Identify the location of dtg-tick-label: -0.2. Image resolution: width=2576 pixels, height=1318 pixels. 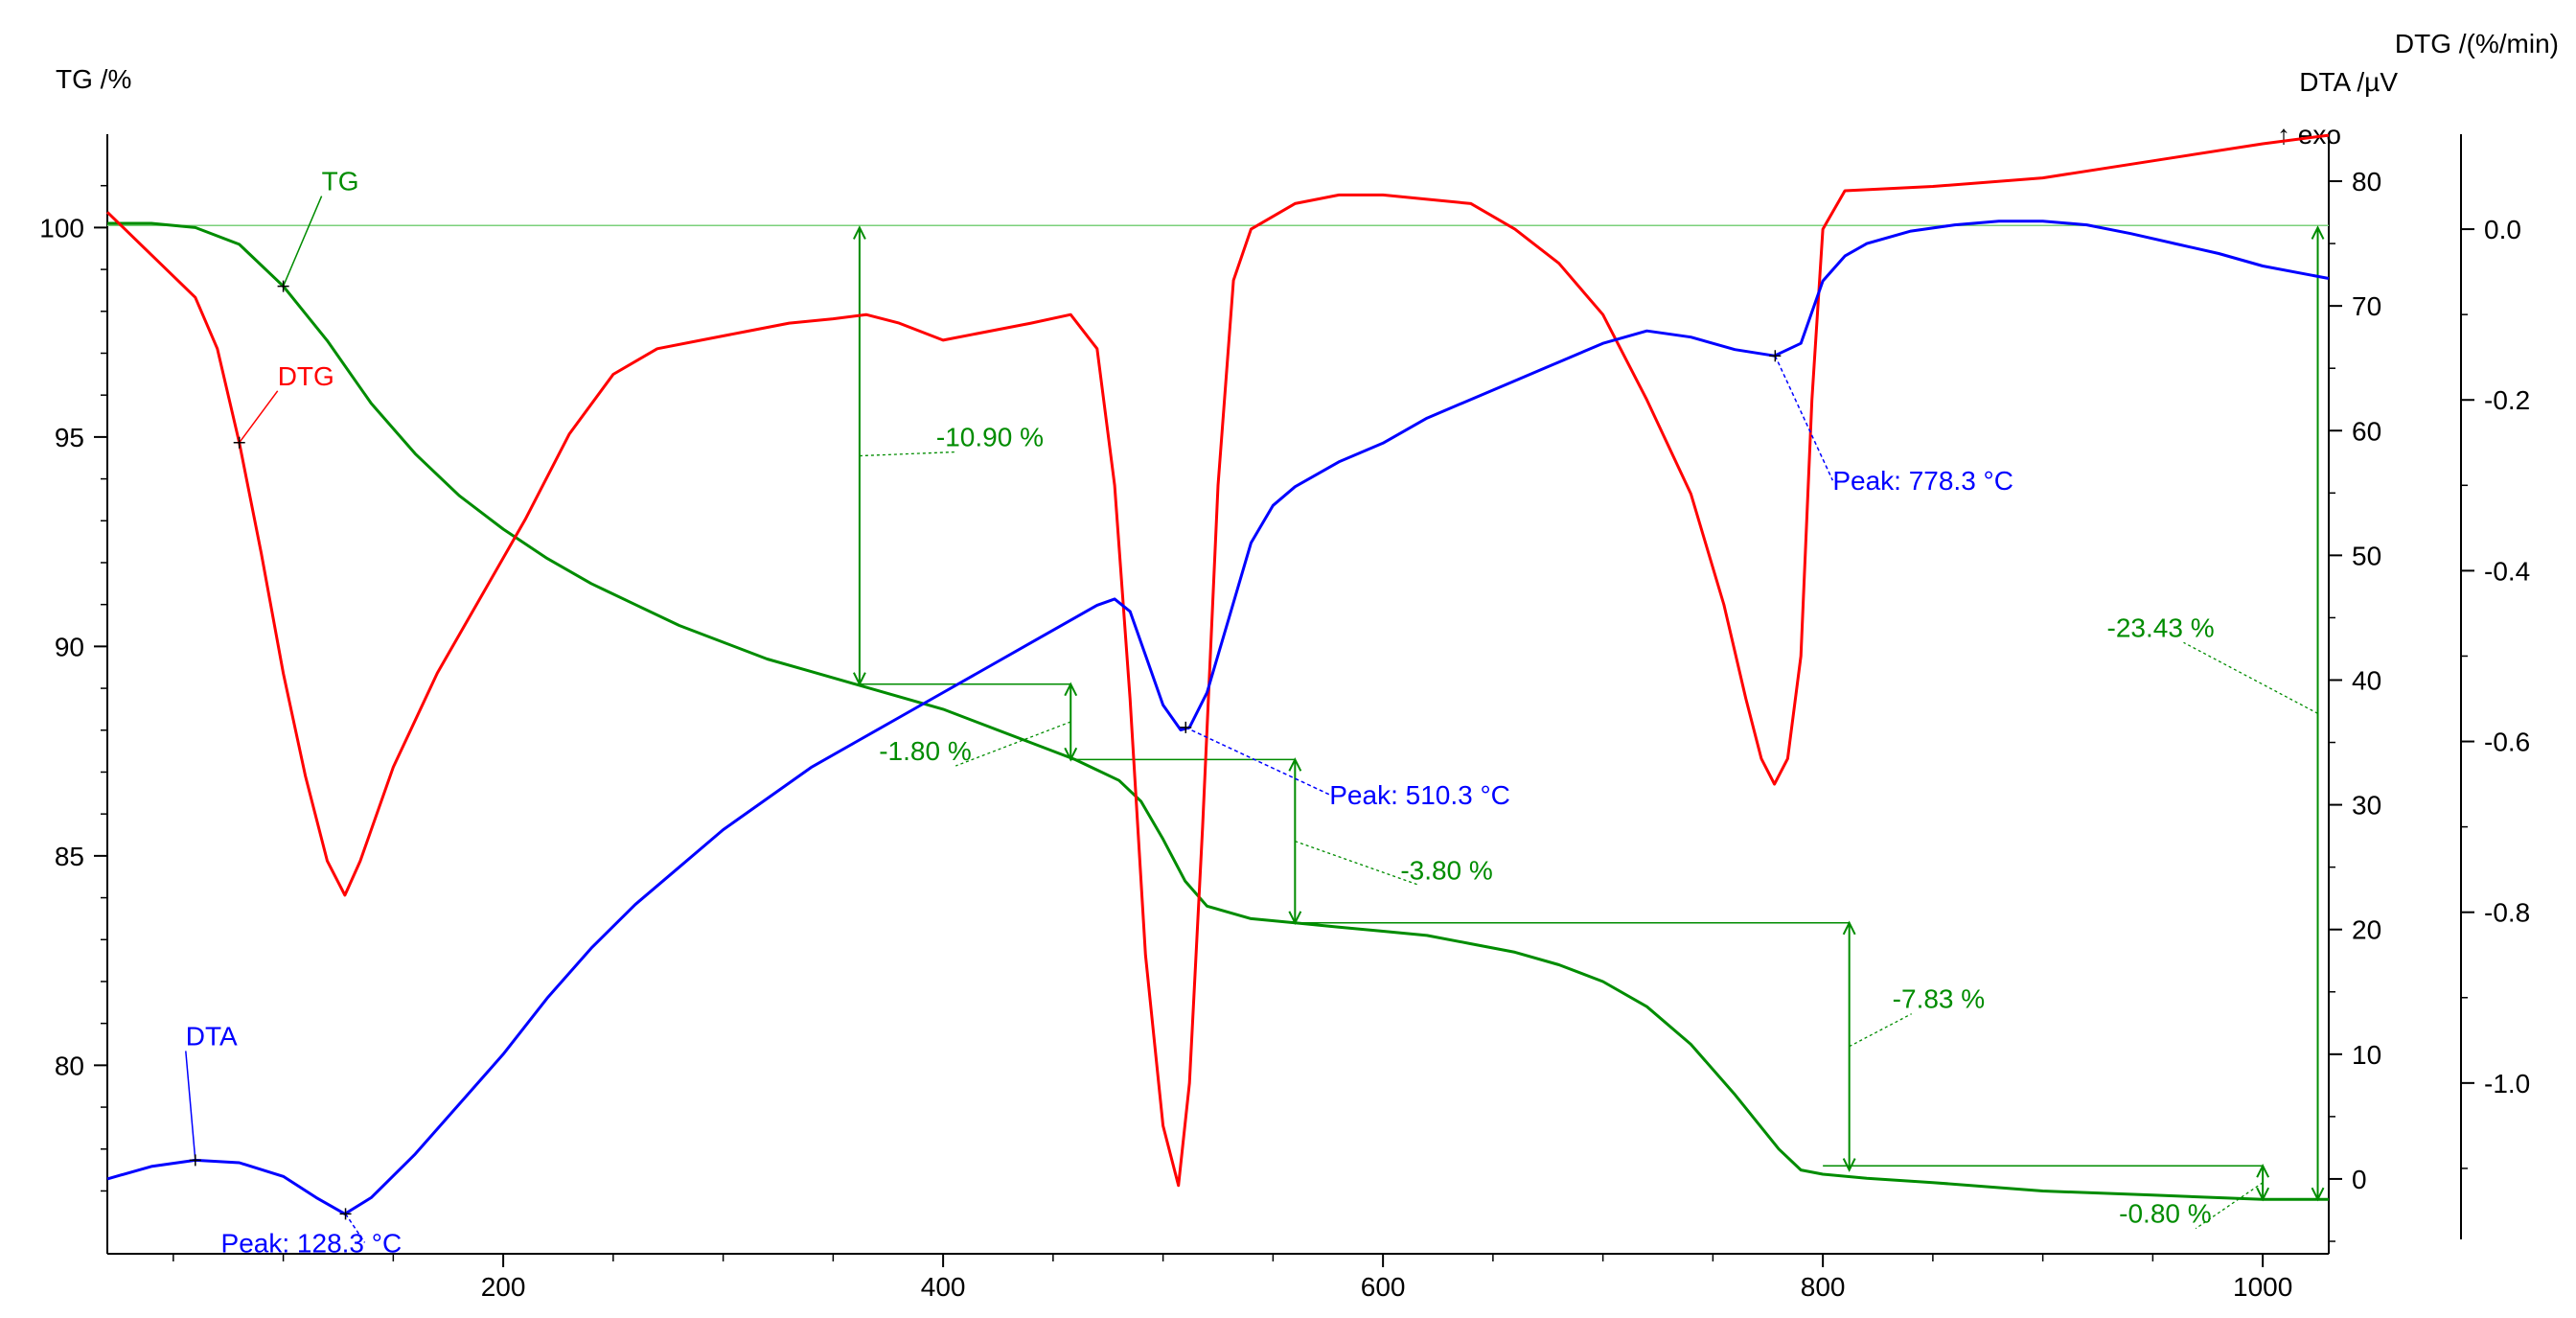
(2507, 400).